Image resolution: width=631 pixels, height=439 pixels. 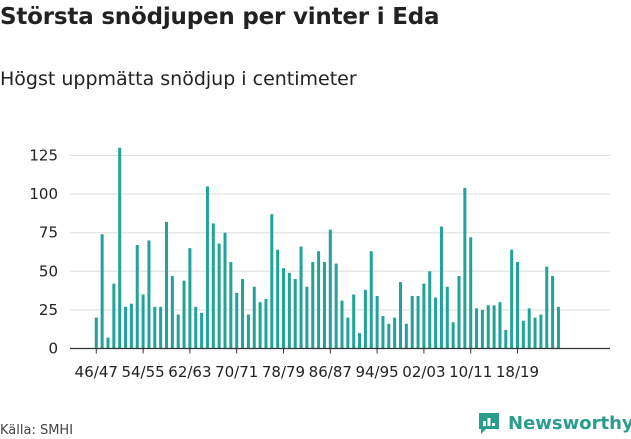 I want to click on x-tick-label: 02/03, so click(x=423, y=372).